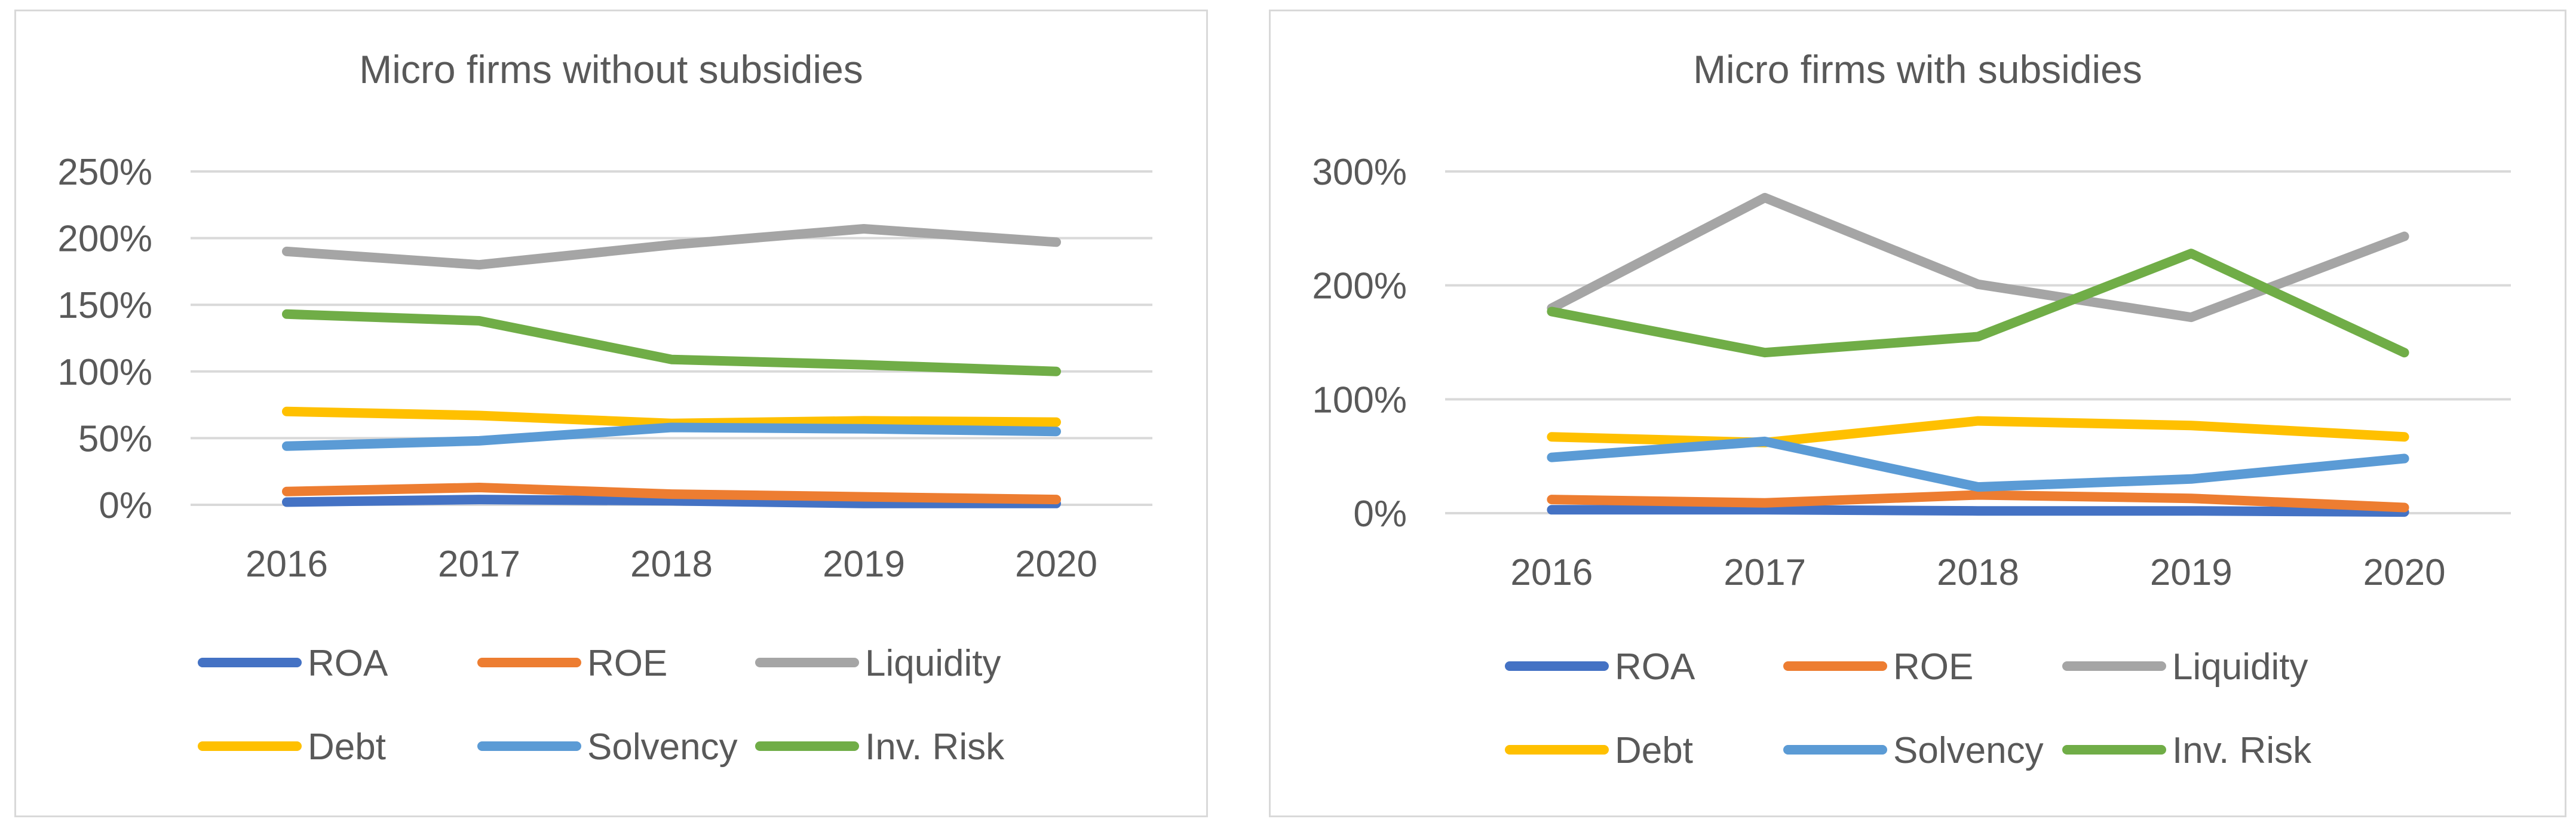 Image resolution: width=2576 pixels, height=831 pixels. Describe the element at coordinates (611, 69) in the screenshot. I see `chart-title: Micro firms without subsidies` at that location.